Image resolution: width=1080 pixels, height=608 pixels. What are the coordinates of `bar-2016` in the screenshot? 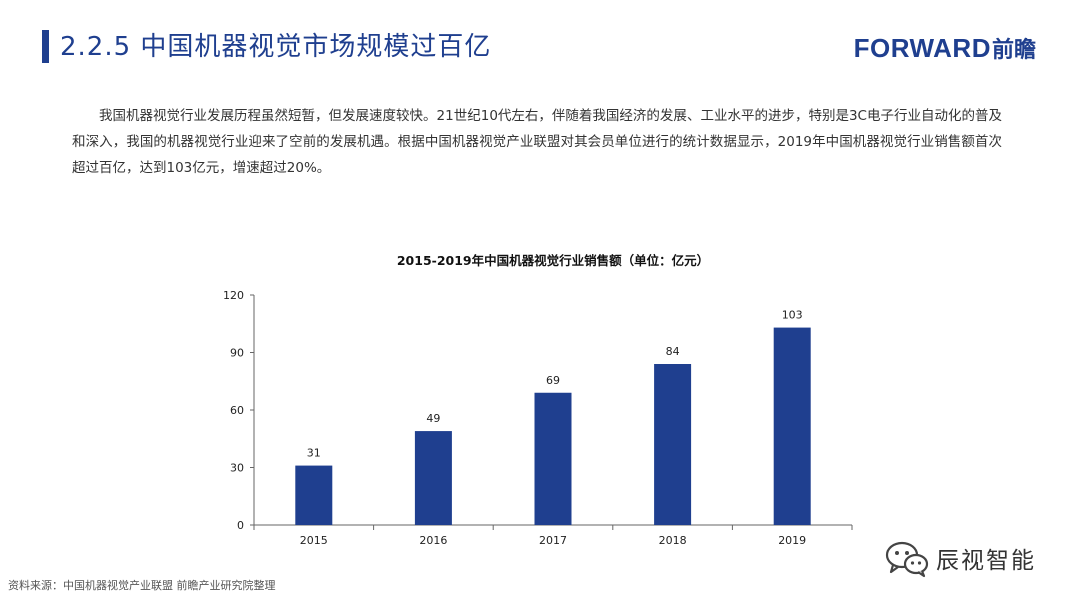 It's located at (433, 478).